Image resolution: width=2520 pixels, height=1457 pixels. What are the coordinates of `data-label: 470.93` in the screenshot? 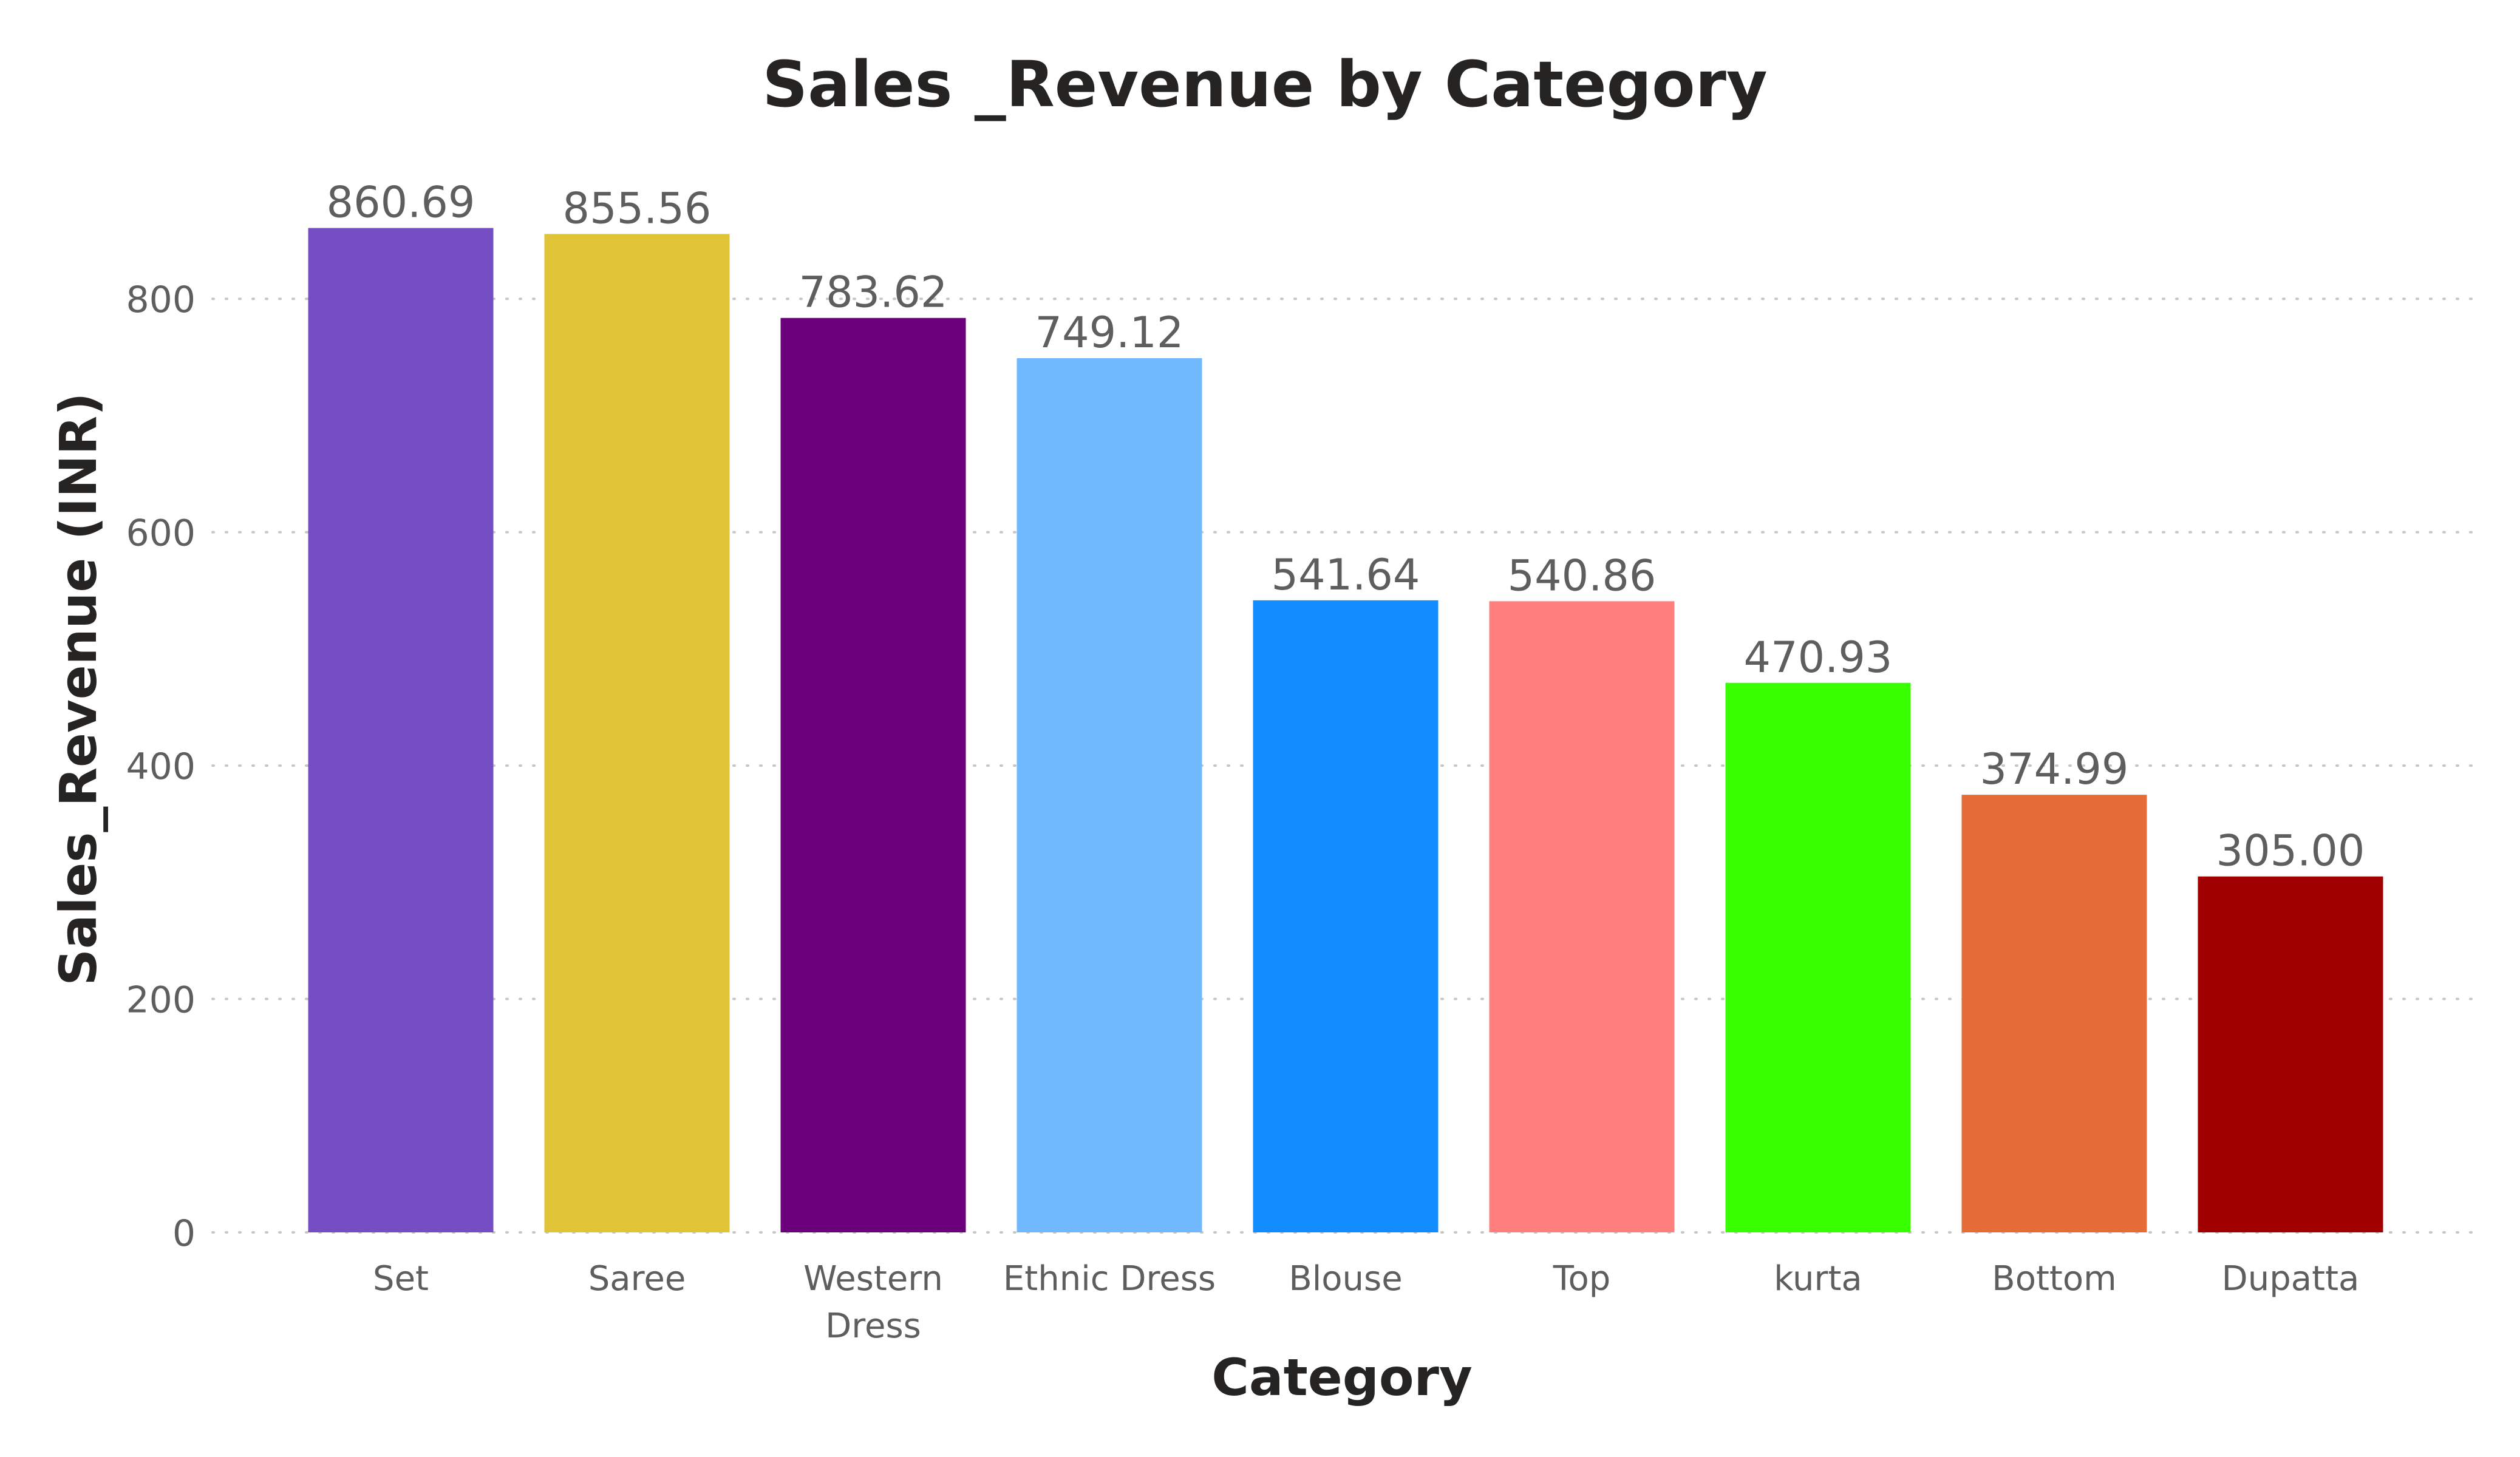 It's located at (1818, 657).